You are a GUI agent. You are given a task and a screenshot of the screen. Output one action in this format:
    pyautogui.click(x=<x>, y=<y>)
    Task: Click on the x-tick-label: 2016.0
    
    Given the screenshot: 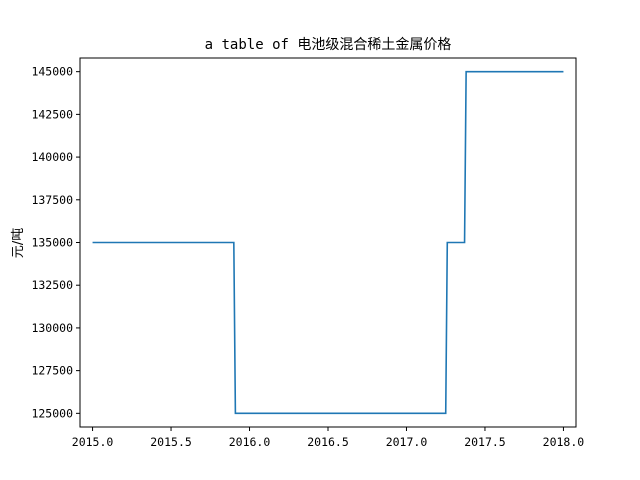 What is the action you would take?
    pyautogui.click(x=250, y=442)
    